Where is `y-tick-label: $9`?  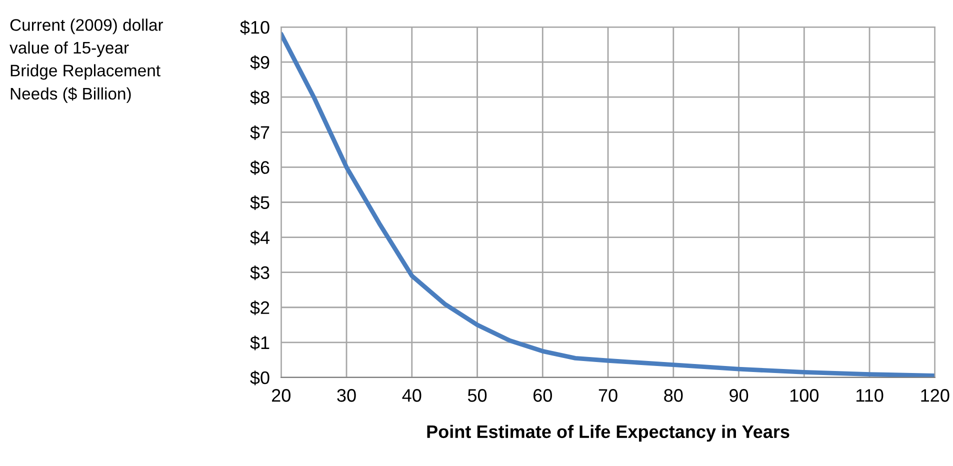 y-tick-label: $9 is located at coordinates (260, 62).